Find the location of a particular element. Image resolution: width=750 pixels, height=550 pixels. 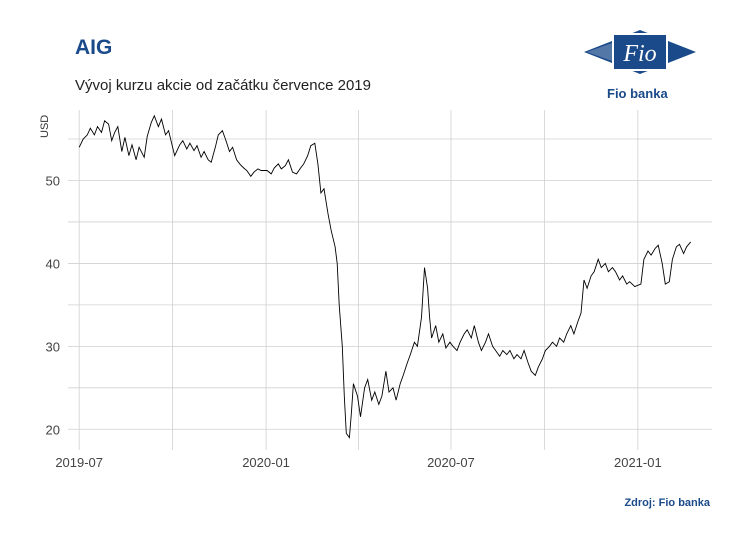

brand-name: Fio banka is located at coordinates (637, 93).